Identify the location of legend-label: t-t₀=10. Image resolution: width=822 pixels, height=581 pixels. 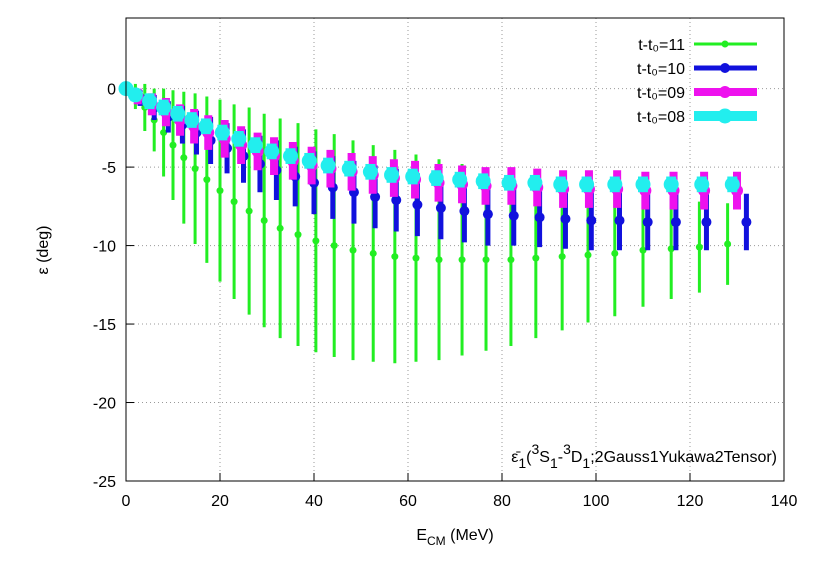
(661, 69).